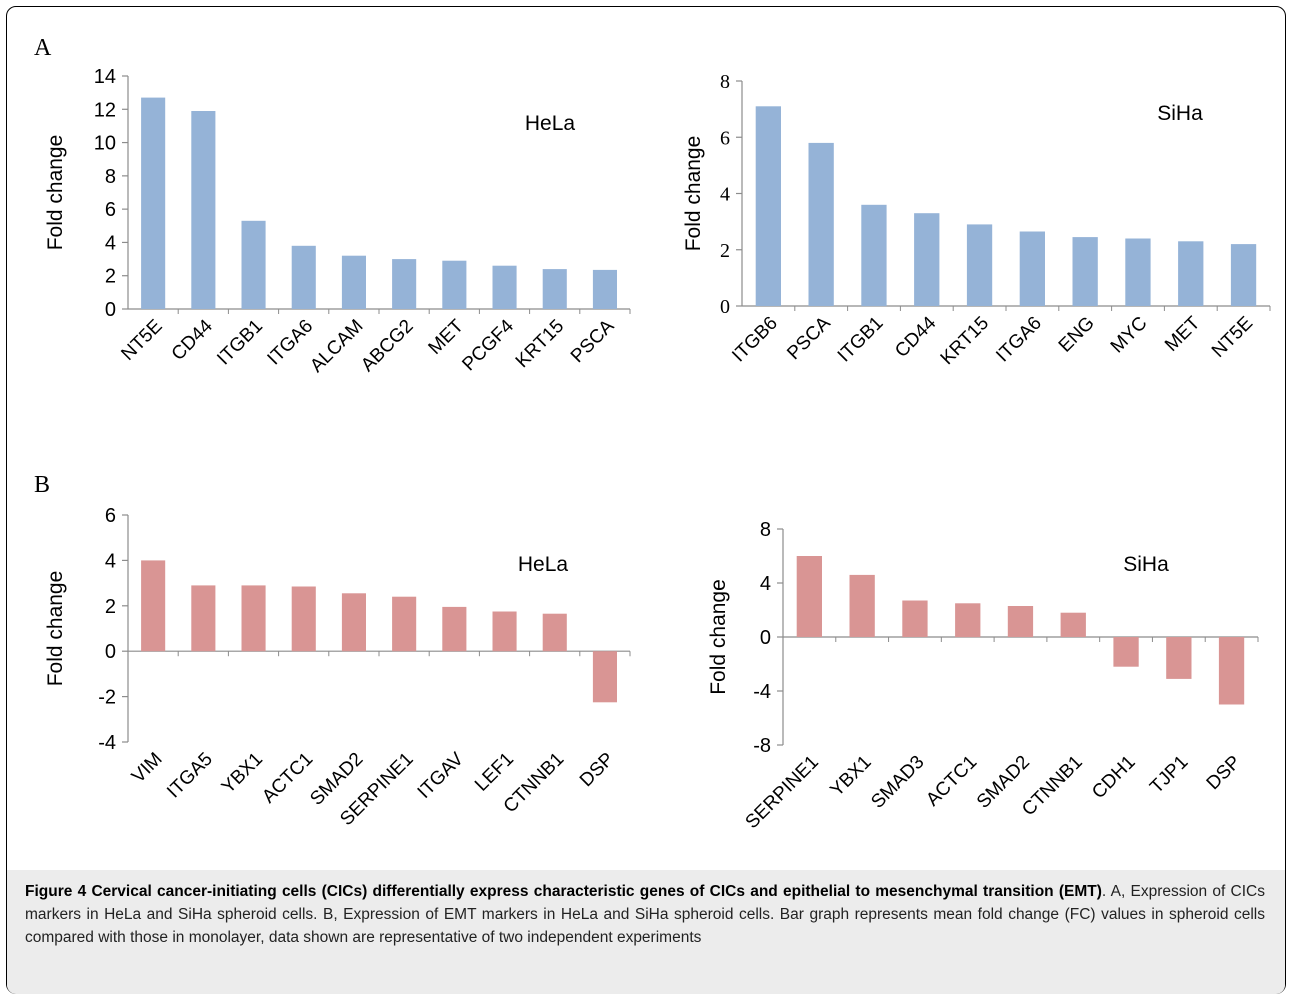 This screenshot has width=1290, height=997. I want to click on chart-1-y-tick-label: 2, so click(110, 277).